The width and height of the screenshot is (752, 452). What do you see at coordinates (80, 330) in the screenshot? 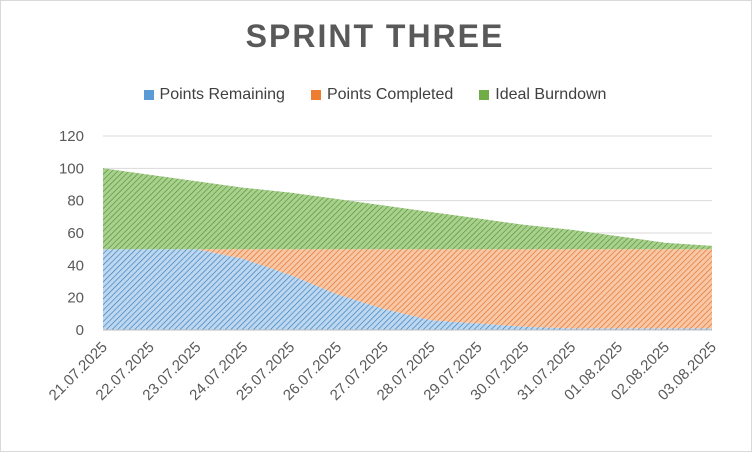
I see `y-tick-label: 0` at bounding box center [80, 330].